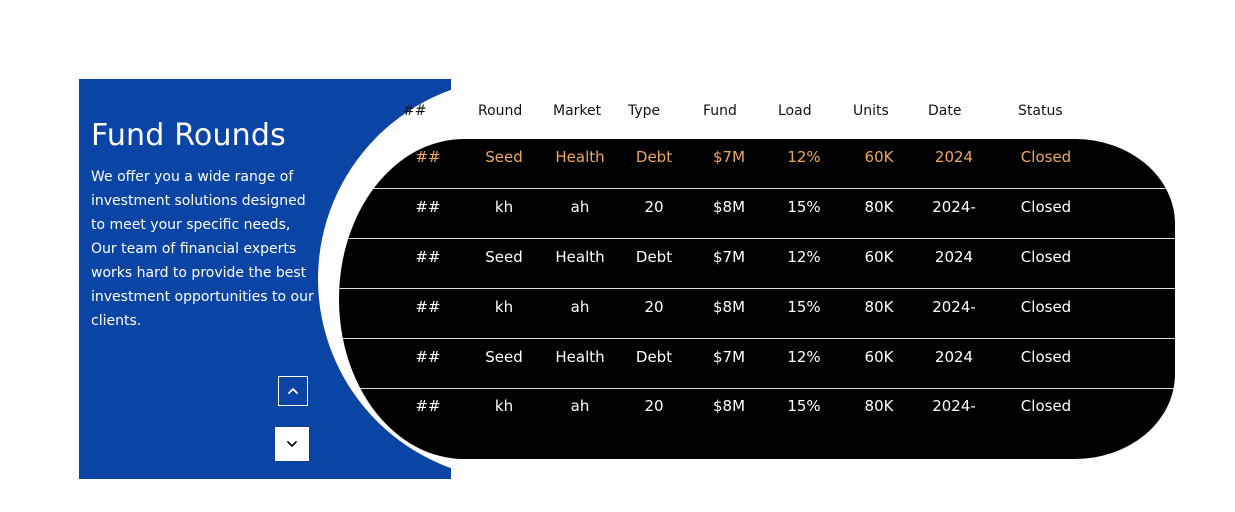  What do you see at coordinates (871, 111) in the screenshot?
I see `header-units: Units` at bounding box center [871, 111].